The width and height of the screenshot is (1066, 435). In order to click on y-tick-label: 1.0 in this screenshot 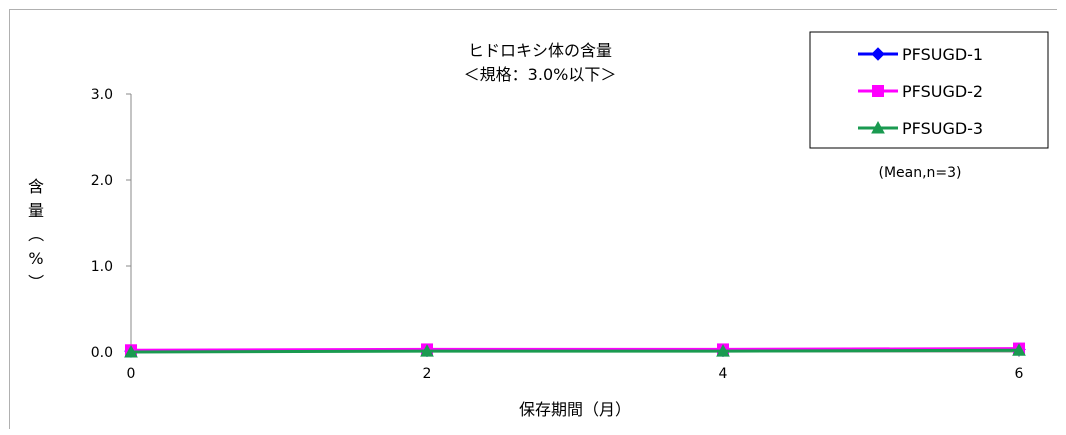, I will do `click(102, 267)`.